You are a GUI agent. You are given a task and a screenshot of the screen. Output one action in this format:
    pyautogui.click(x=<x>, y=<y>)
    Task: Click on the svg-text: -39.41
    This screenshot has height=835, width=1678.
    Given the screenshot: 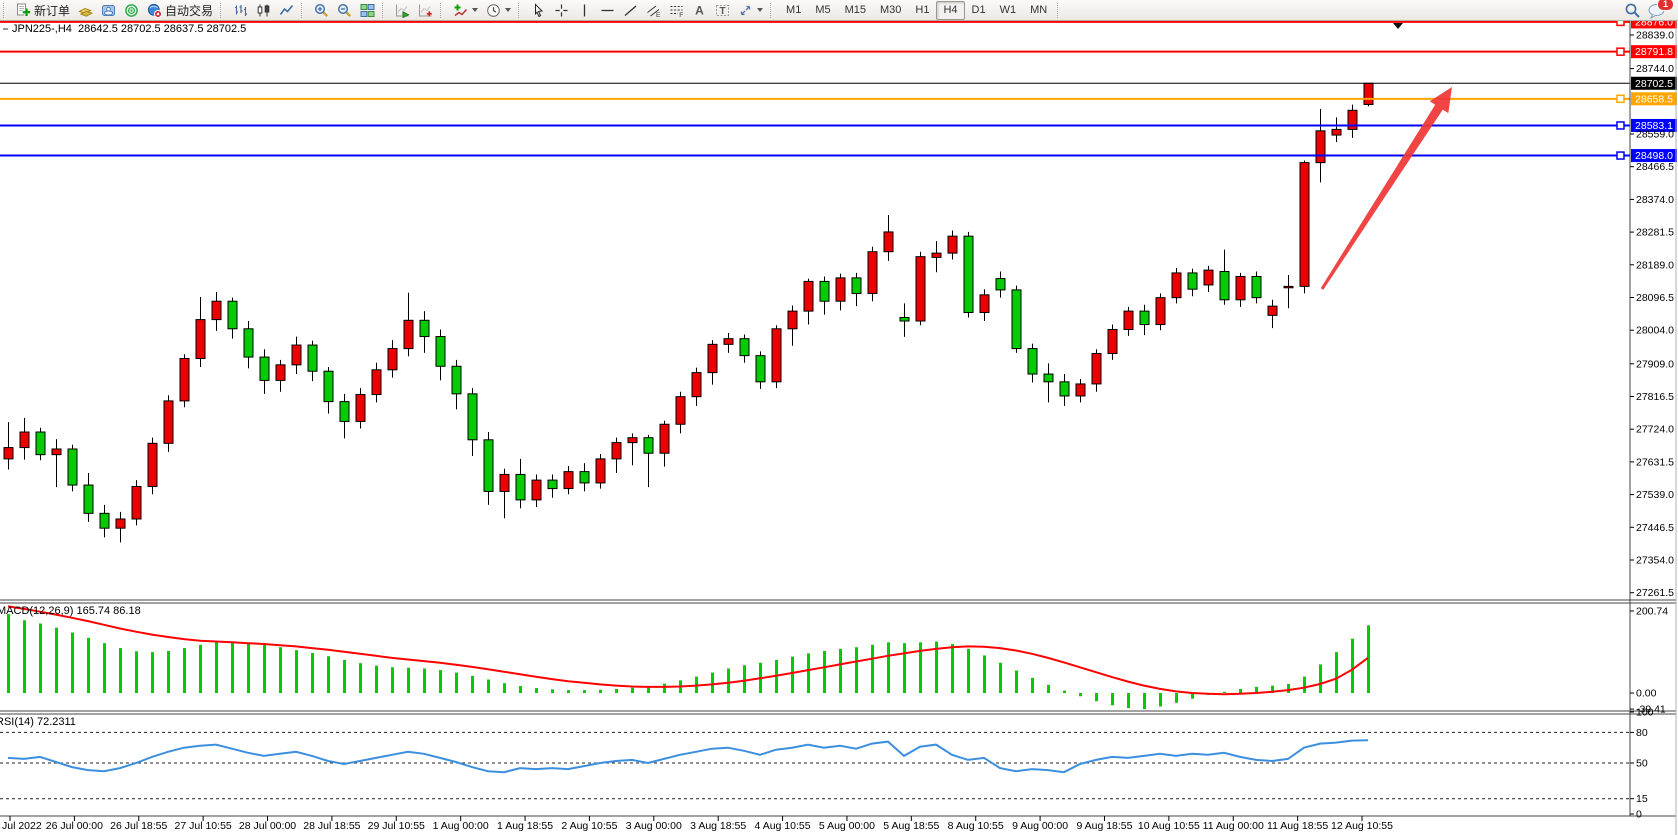 What is the action you would take?
    pyautogui.click(x=1651, y=710)
    